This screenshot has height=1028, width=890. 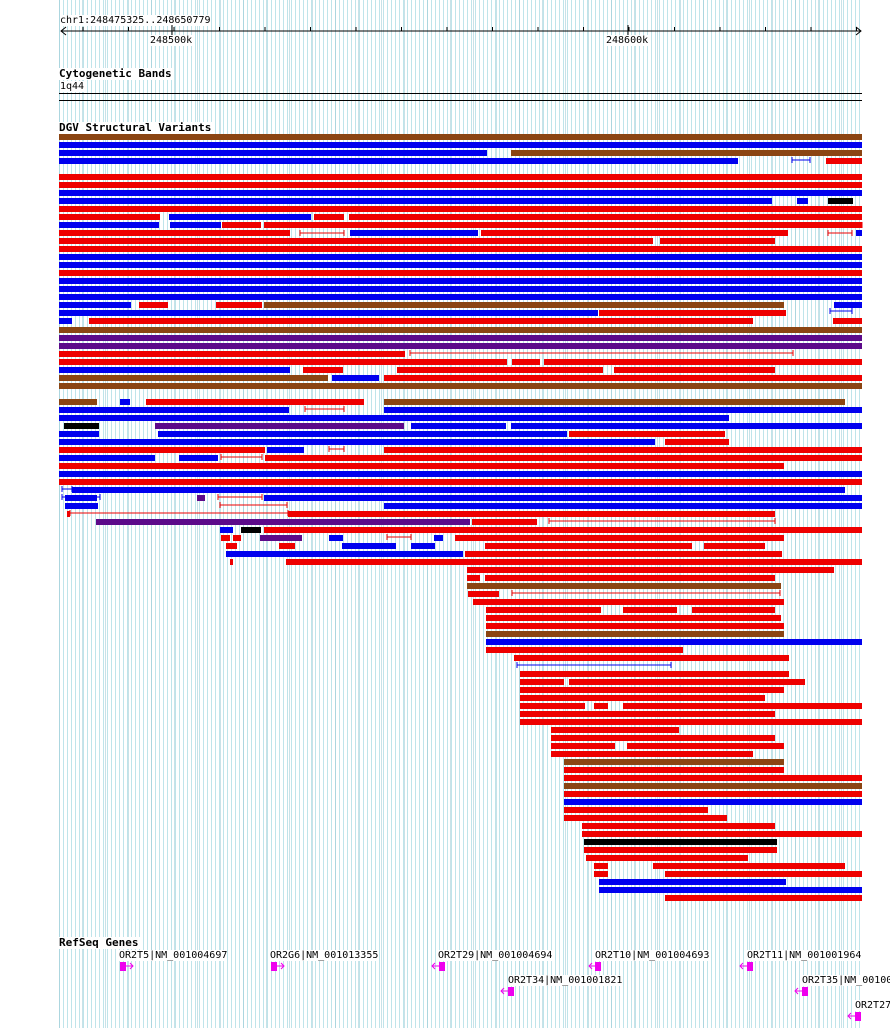 I want to click on cytoband-track, so click(x=445, y=55).